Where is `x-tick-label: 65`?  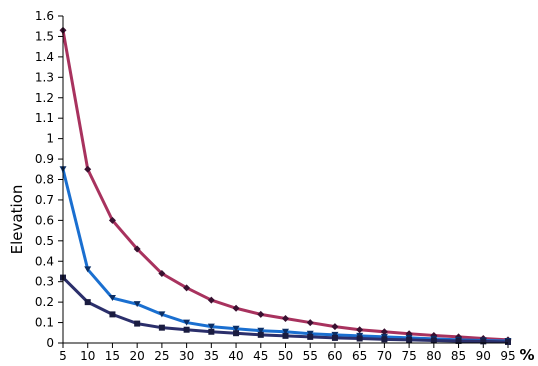
x-tick-label: 65 is located at coordinates (359, 355).